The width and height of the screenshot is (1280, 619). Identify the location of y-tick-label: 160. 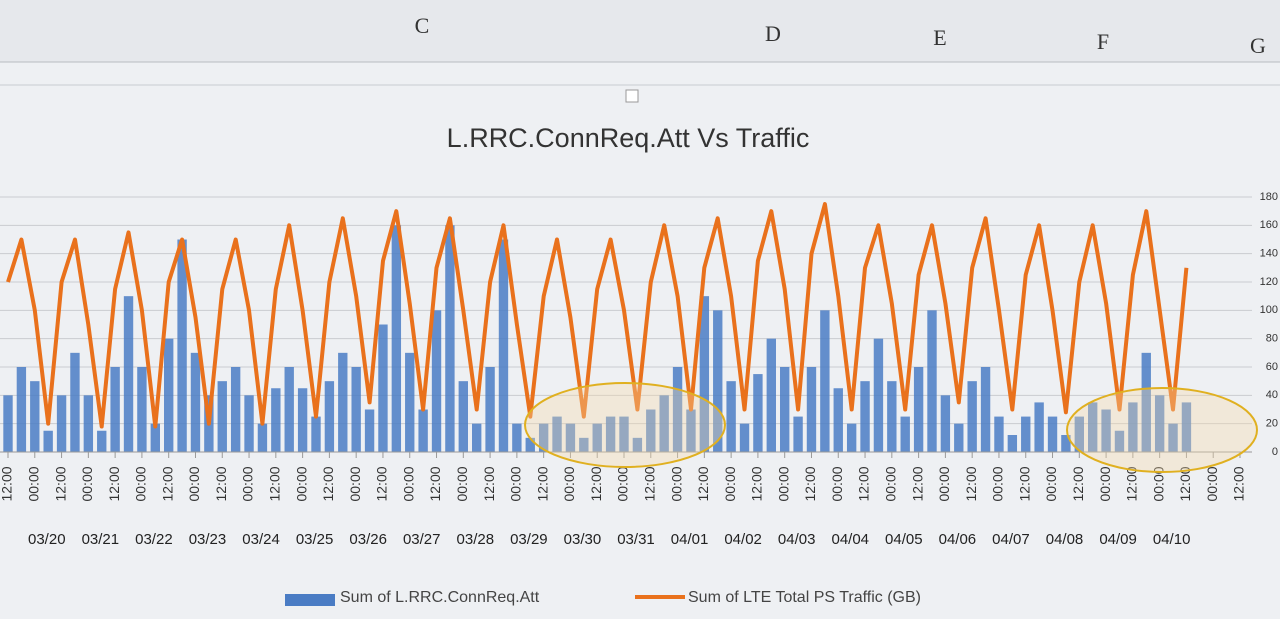
(1269, 225).